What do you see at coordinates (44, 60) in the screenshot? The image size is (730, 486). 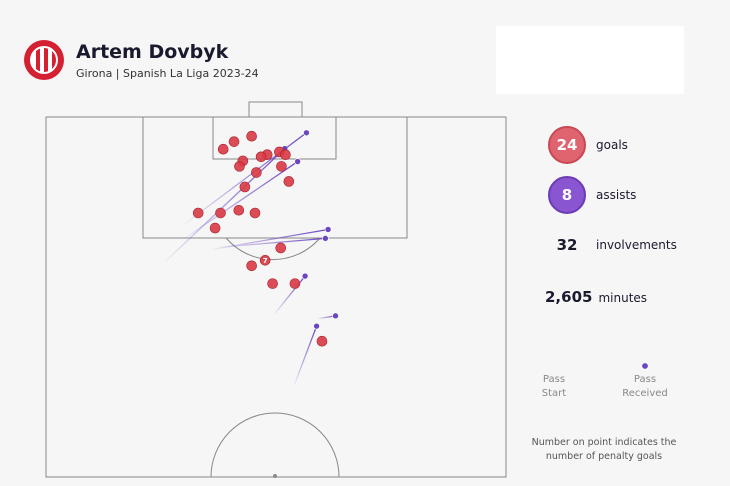 I see `girona-crest-icon` at bounding box center [44, 60].